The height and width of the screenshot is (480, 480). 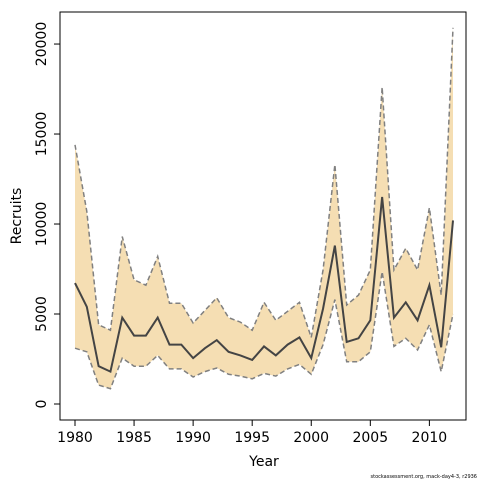 What do you see at coordinates (42, 44) in the screenshot?
I see `y-tick-label: 20000` at bounding box center [42, 44].